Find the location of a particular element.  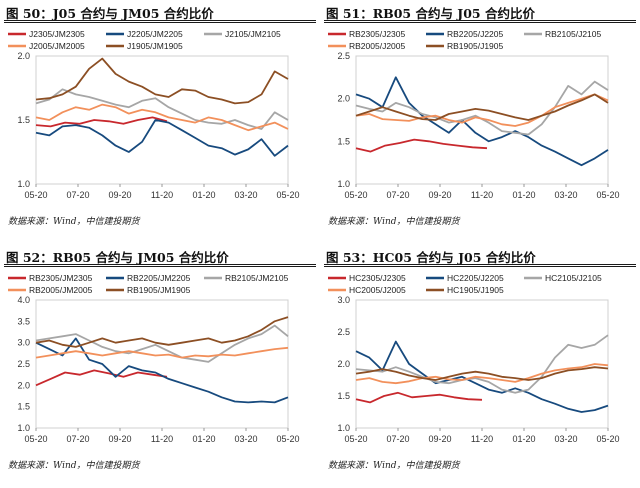

legend-label: HC2105/J2105 is located at coordinates (573, 278).